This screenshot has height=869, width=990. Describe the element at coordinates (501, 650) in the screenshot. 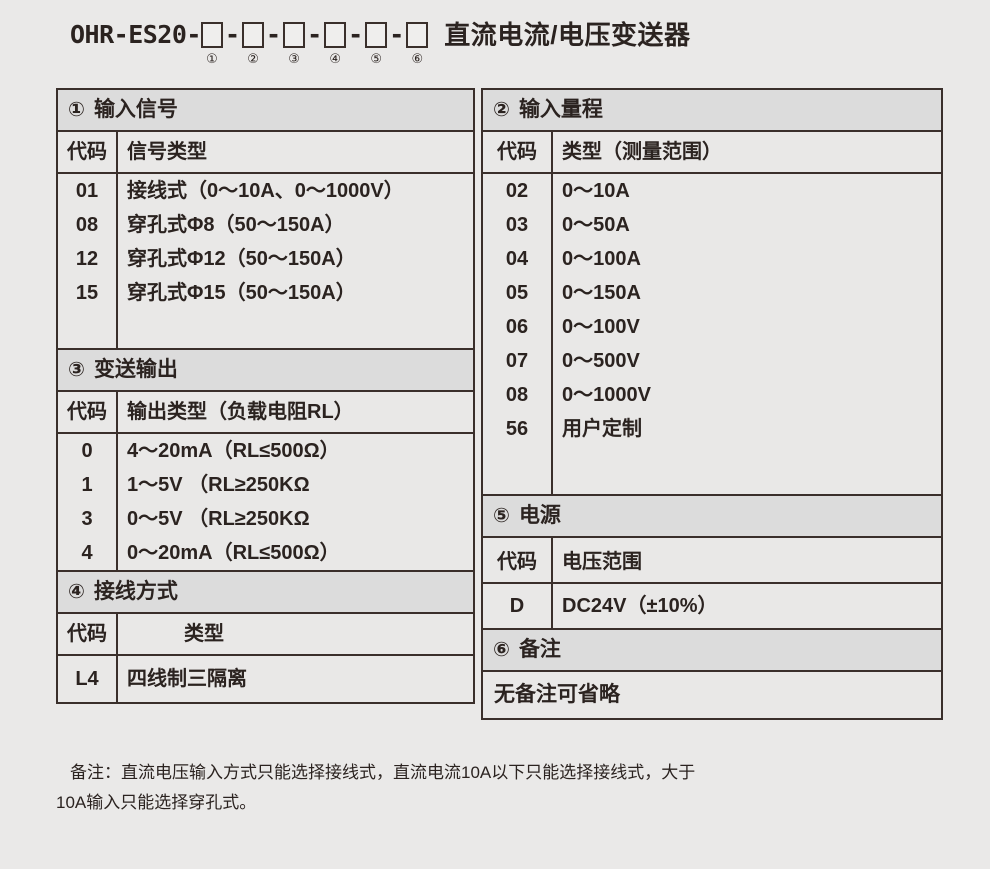

I see `section-number-6: ⑥` at that location.